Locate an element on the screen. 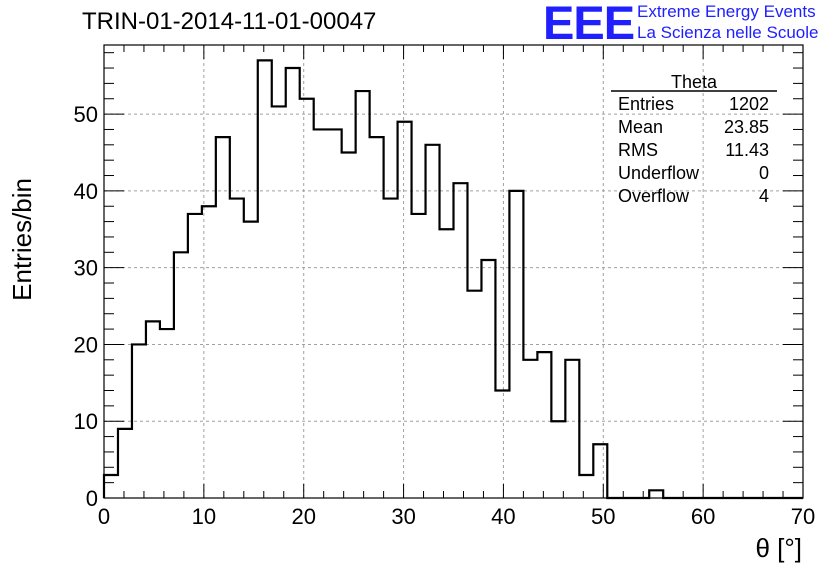 This screenshot has height=572, width=836. x-tick-label: 30 is located at coordinates (403, 516).